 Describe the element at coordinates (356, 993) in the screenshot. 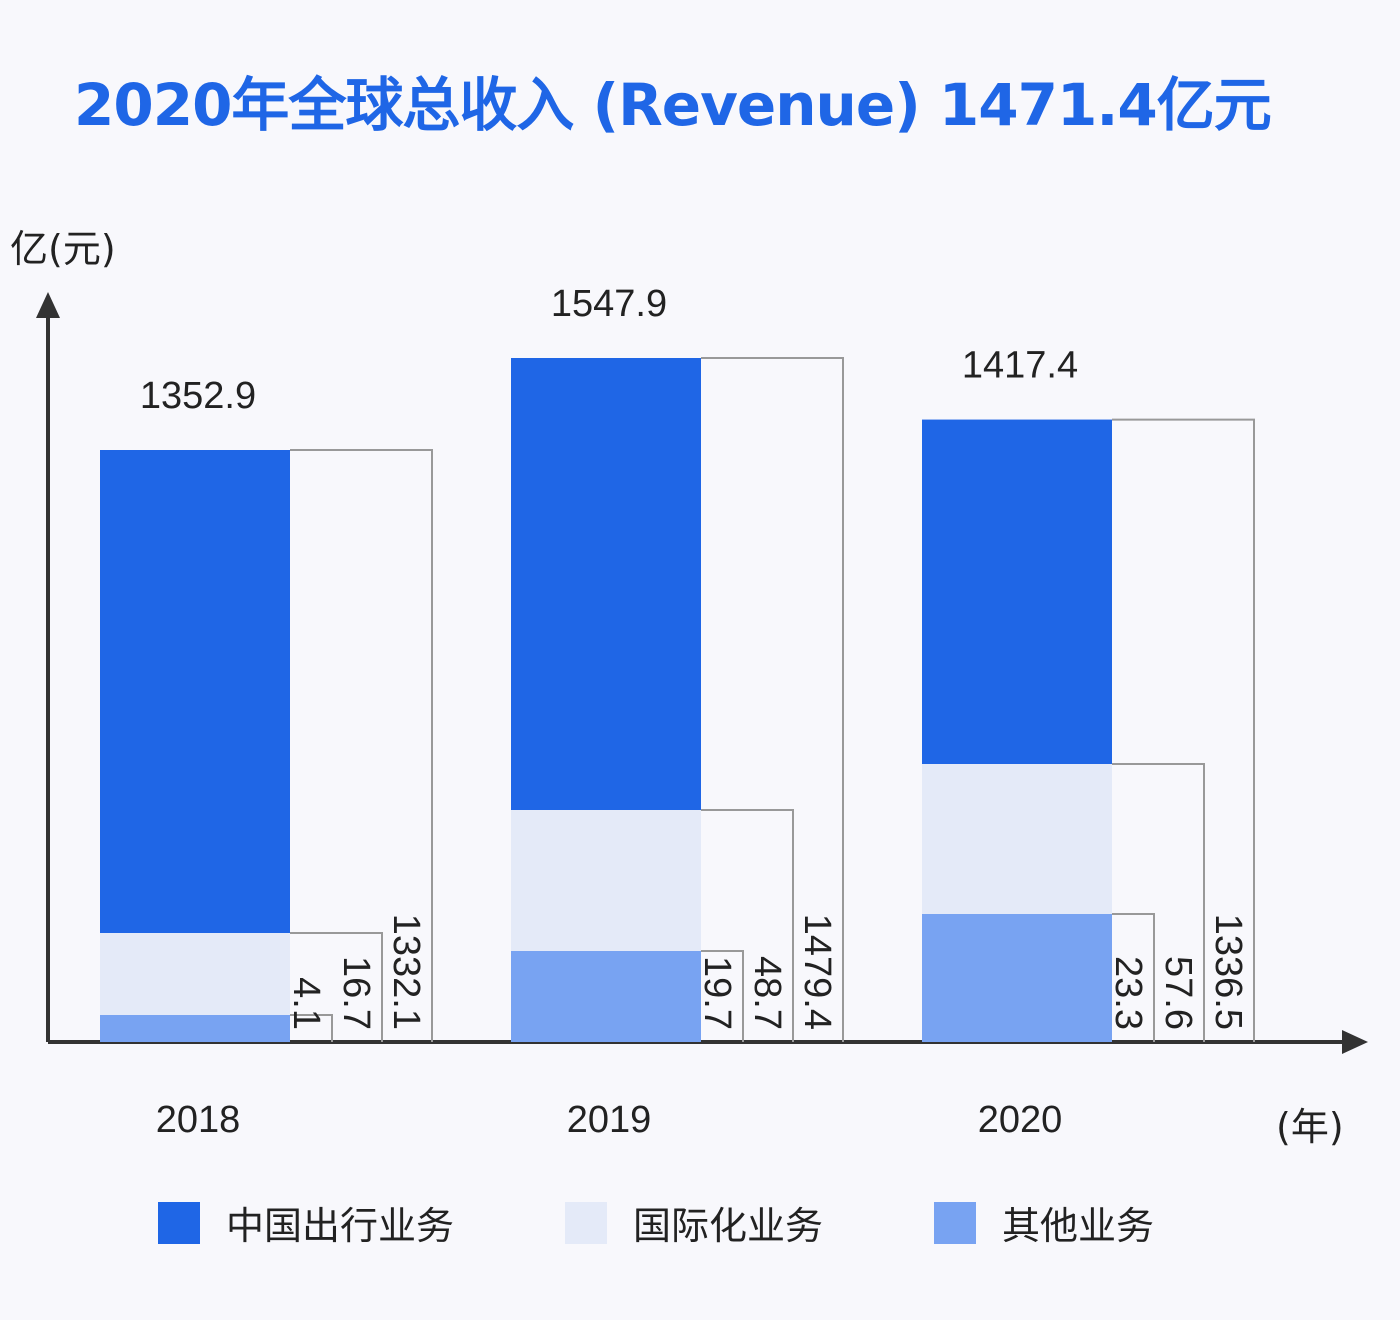

I see `value-label-international: 16.7` at that location.